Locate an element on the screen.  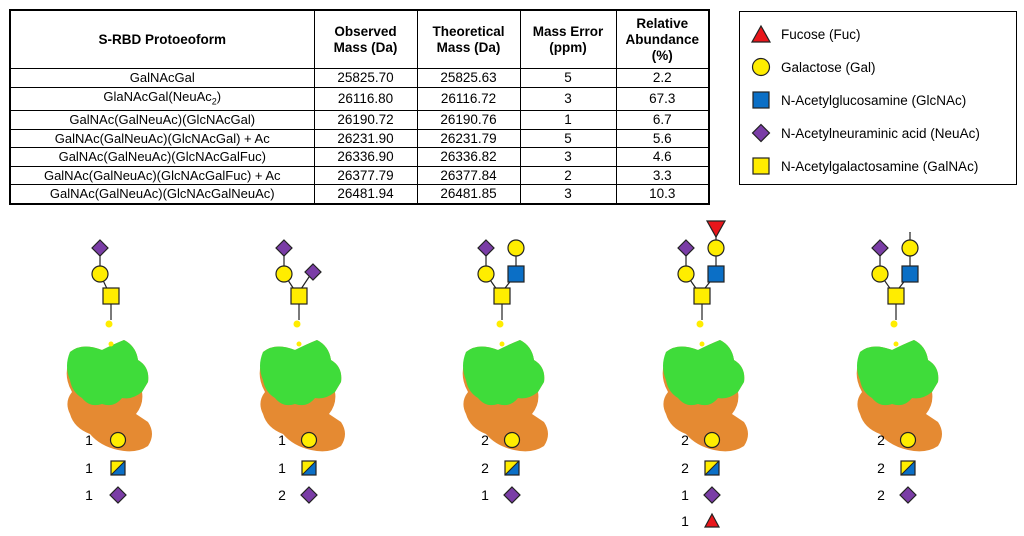
proteoform-name: GalNAcGal is located at coordinates (162, 78).